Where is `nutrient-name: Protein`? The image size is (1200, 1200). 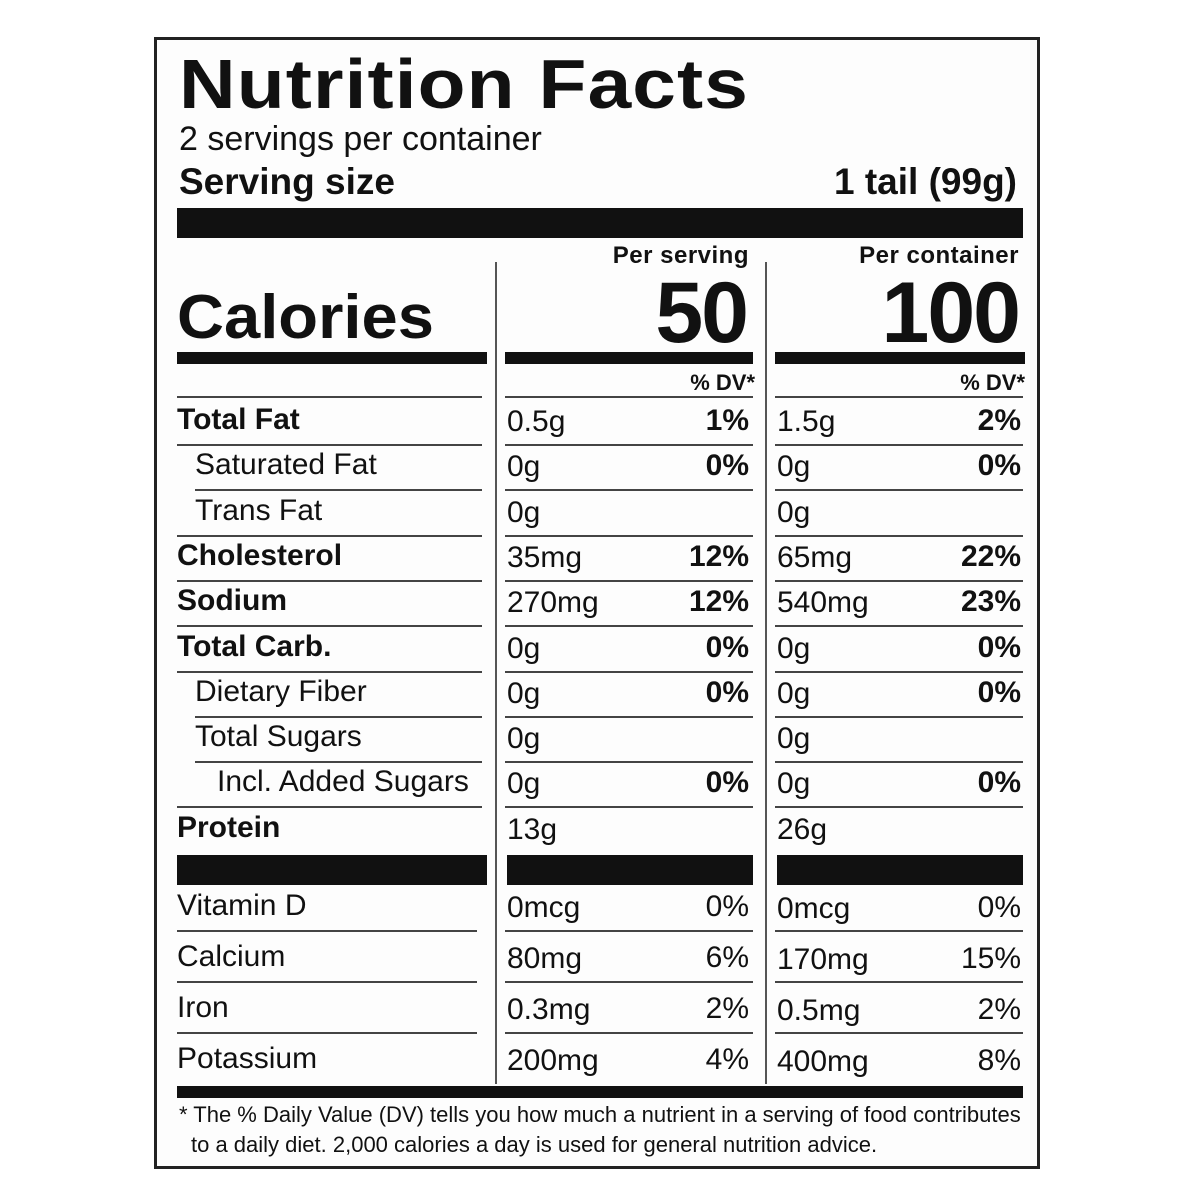
nutrient-name: Protein is located at coordinates (229, 827).